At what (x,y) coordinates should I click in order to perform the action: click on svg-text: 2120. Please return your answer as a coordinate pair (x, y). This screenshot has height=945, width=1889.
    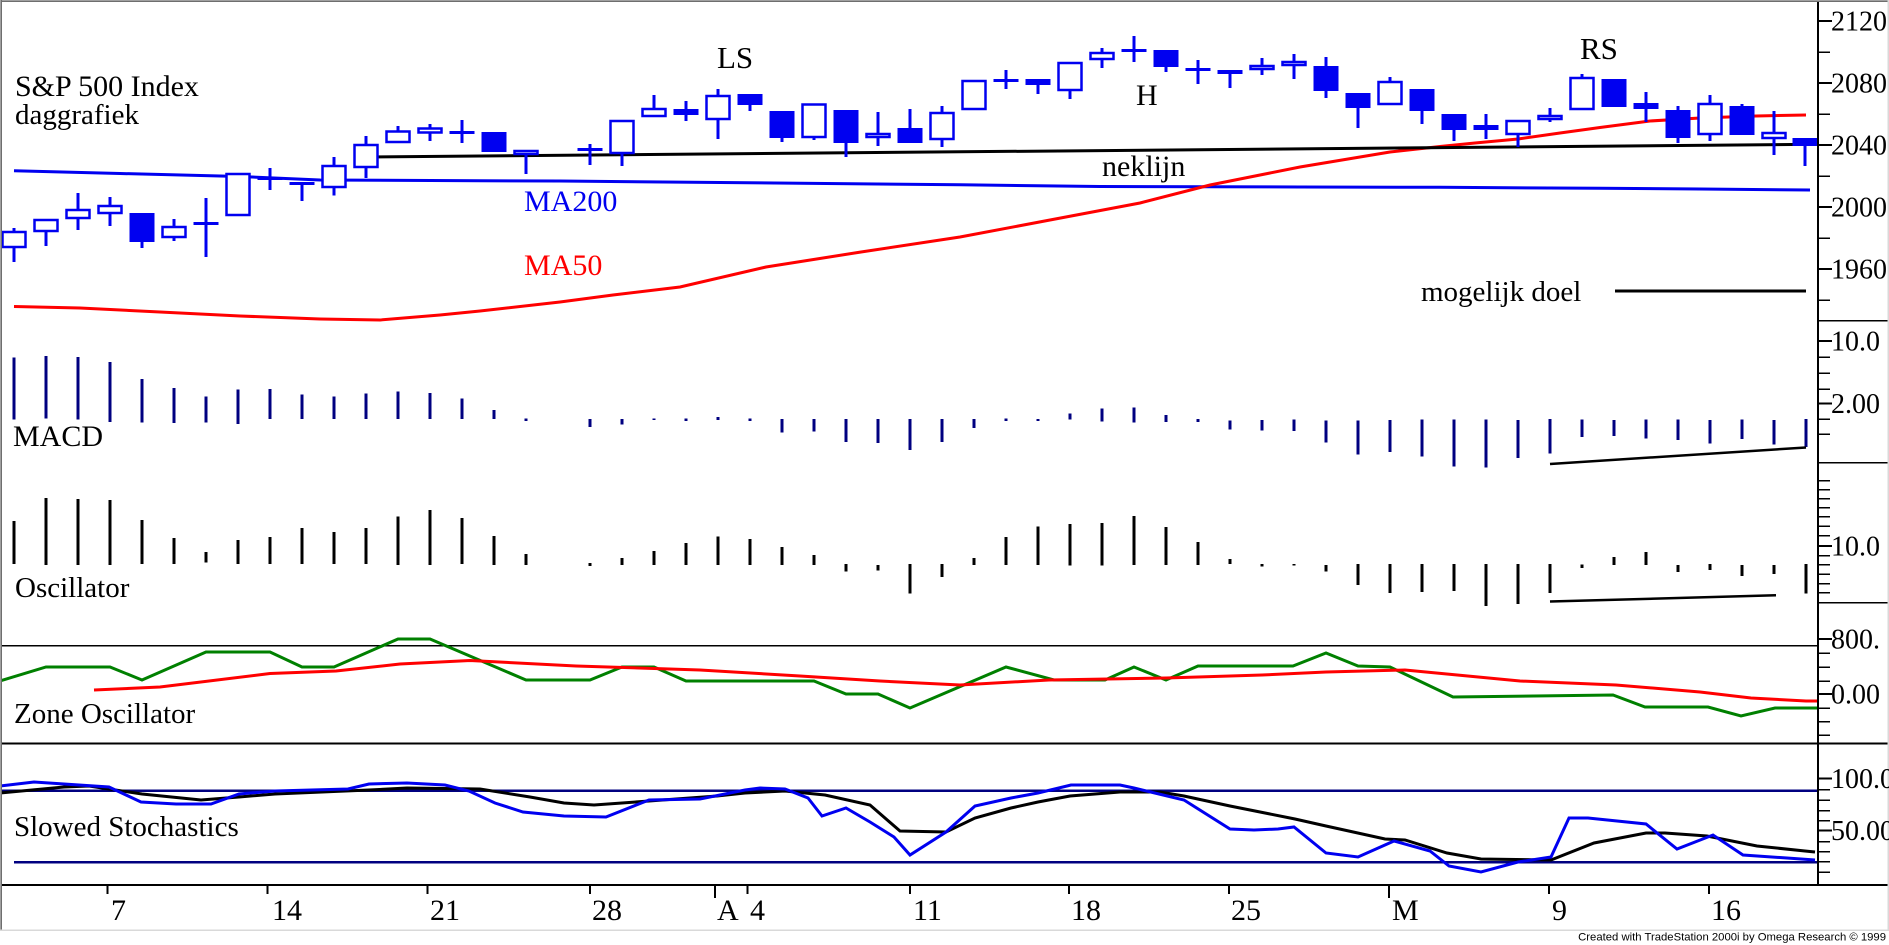
    Looking at the image, I should click on (1859, 22).